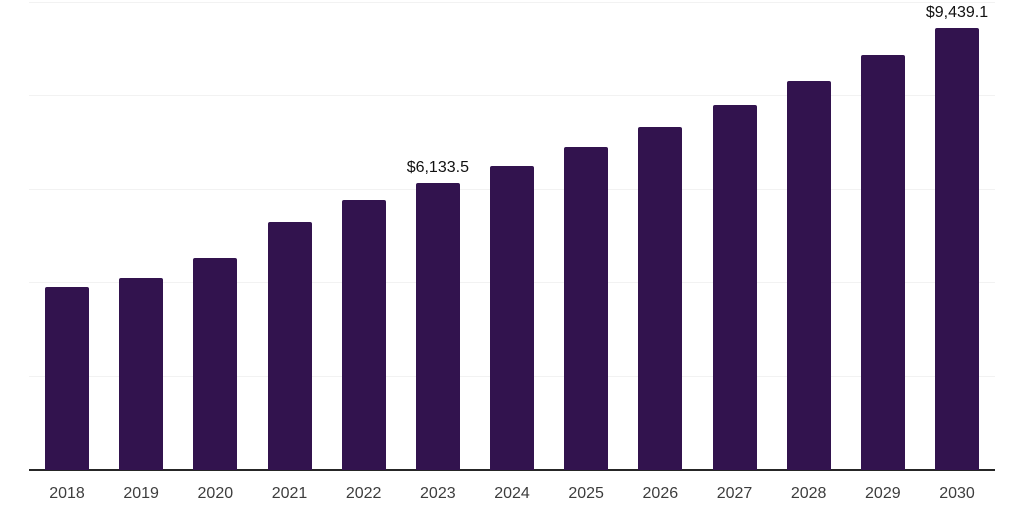 This screenshot has height=512, width=1024. What do you see at coordinates (363, 334) in the screenshot?
I see `bar-2022` at bounding box center [363, 334].